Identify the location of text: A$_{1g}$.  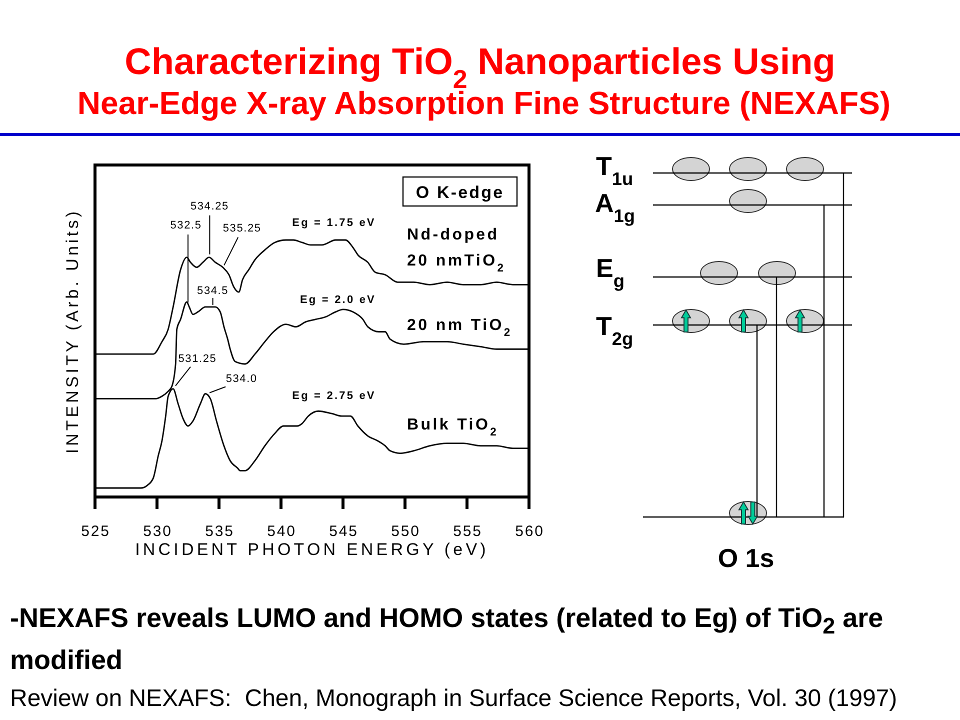
(615, 207).